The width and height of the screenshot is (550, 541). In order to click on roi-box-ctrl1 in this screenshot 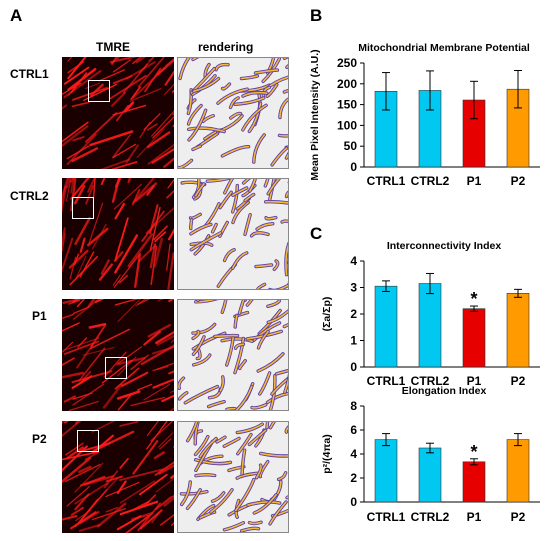, I will do `click(99, 91)`.